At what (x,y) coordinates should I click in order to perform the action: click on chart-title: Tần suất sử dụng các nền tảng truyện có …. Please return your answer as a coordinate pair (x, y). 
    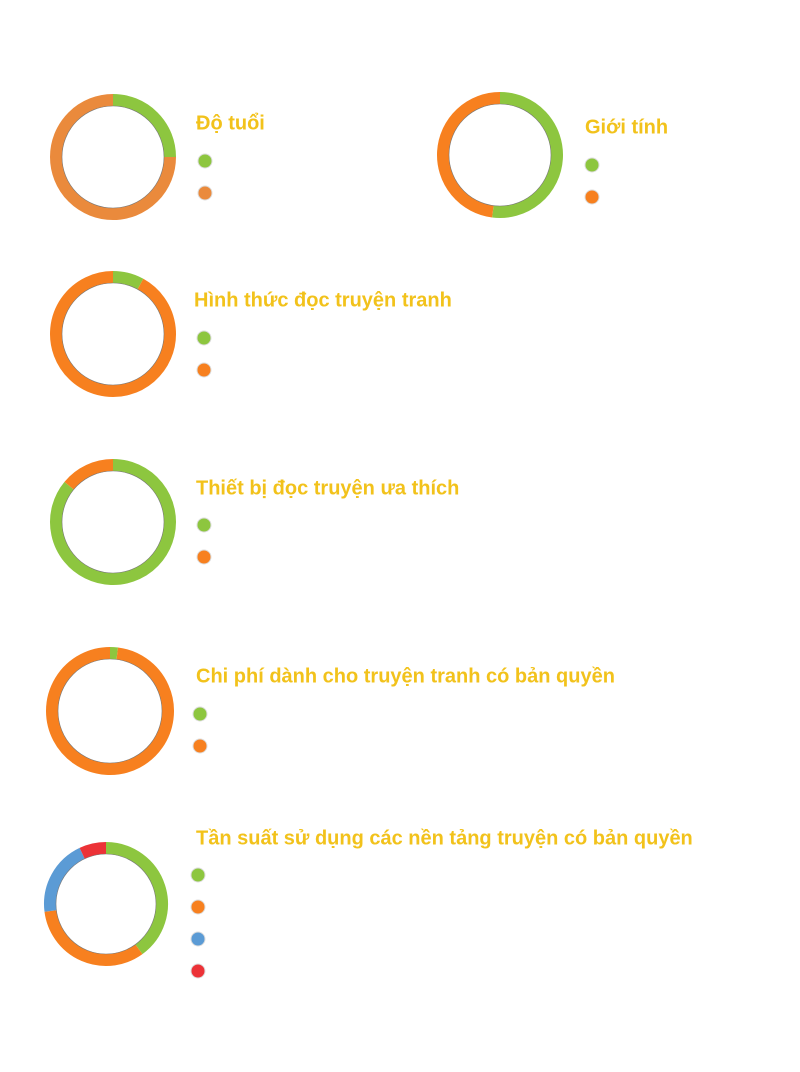
    Looking at the image, I should click on (444, 838).